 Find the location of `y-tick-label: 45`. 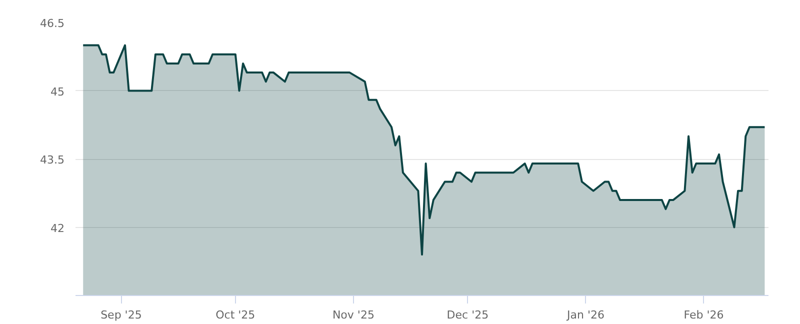

y-tick-label: 45 is located at coordinates (57, 91).